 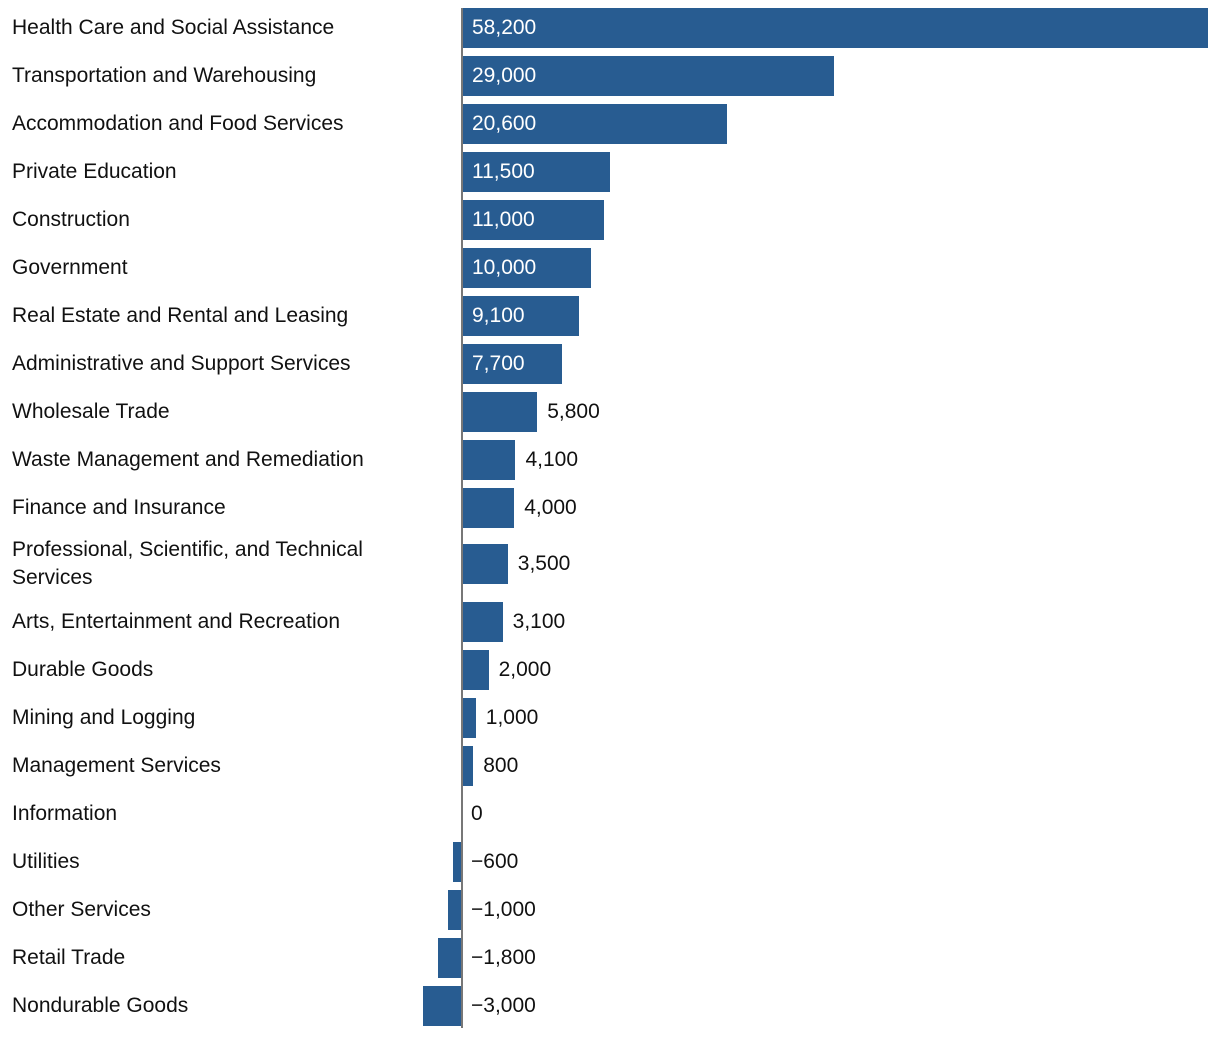 I want to click on value-label: 5,800, so click(x=573, y=411).